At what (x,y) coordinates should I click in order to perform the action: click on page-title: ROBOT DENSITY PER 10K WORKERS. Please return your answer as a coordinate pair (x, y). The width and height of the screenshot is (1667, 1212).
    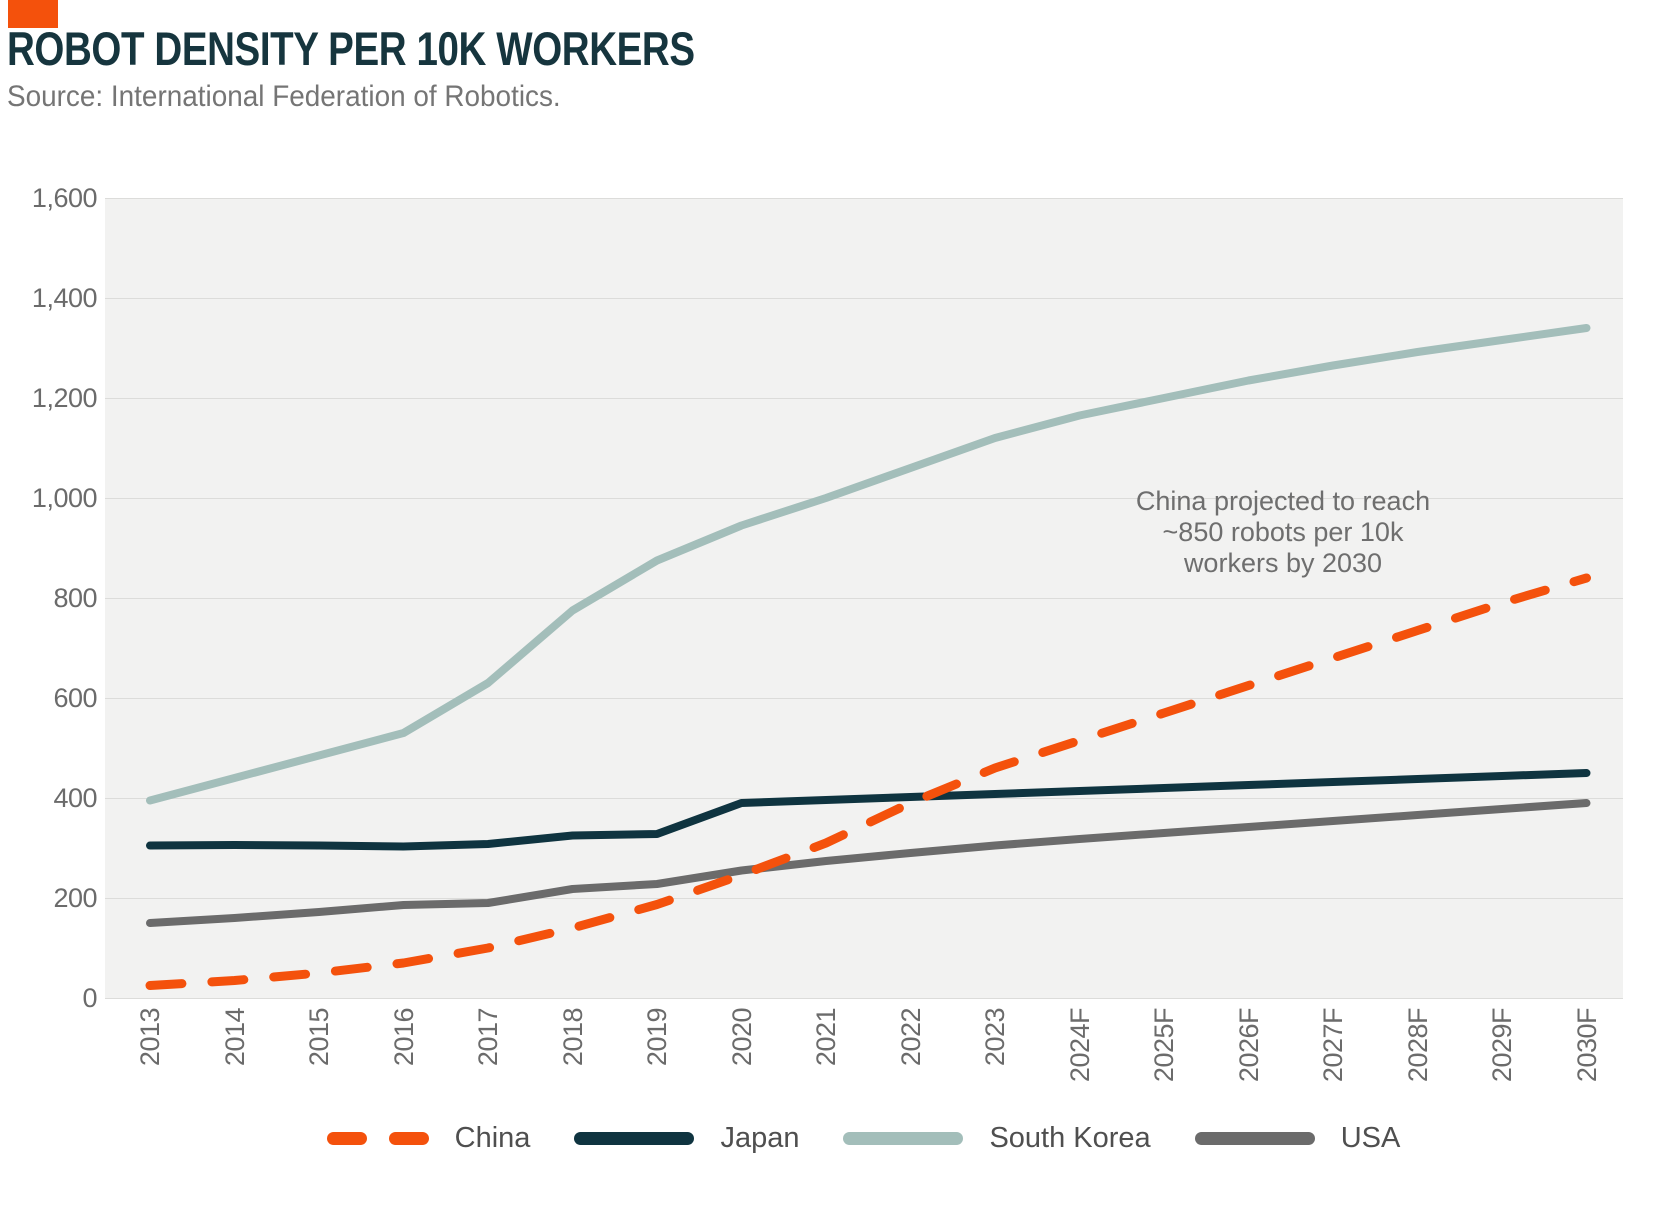
    Looking at the image, I should click on (351, 48).